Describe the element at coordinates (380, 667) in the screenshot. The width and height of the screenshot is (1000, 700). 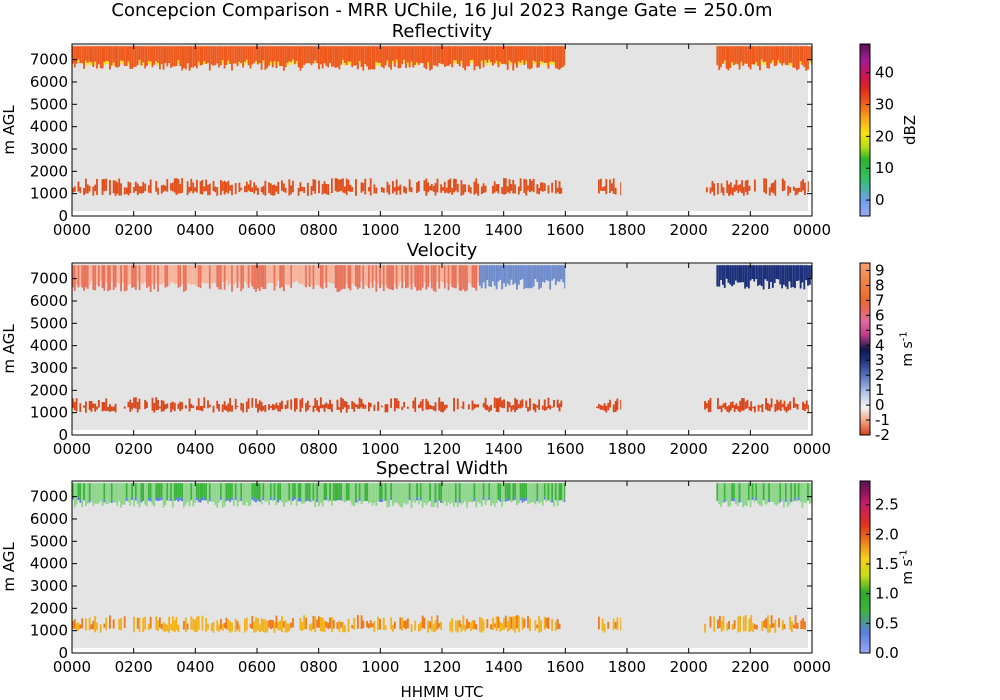
I see `x-tick-label: 1000` at that location.